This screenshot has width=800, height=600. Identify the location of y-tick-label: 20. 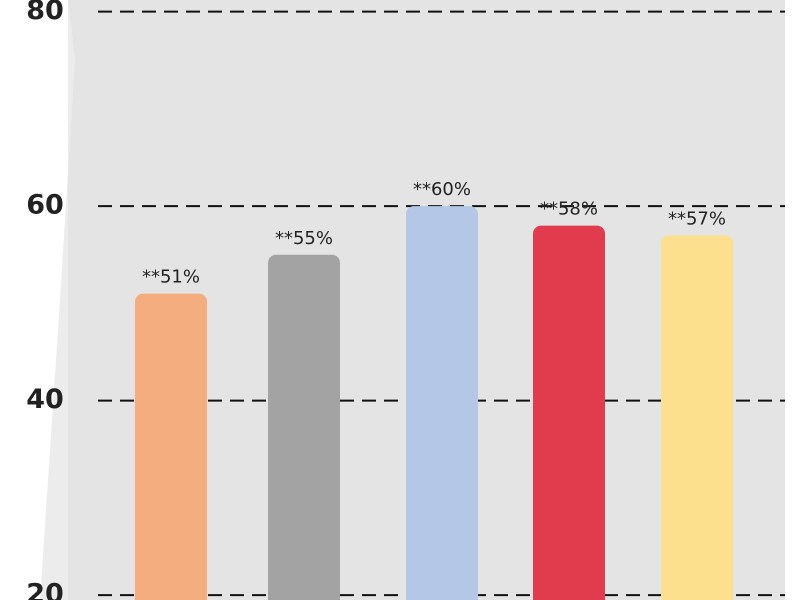
(45, 589).